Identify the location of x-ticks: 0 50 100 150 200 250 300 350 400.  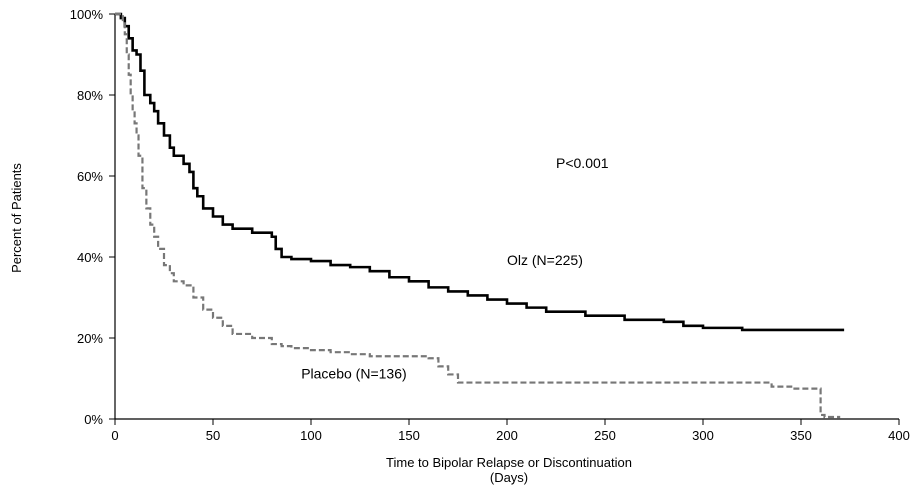
(510, 431).